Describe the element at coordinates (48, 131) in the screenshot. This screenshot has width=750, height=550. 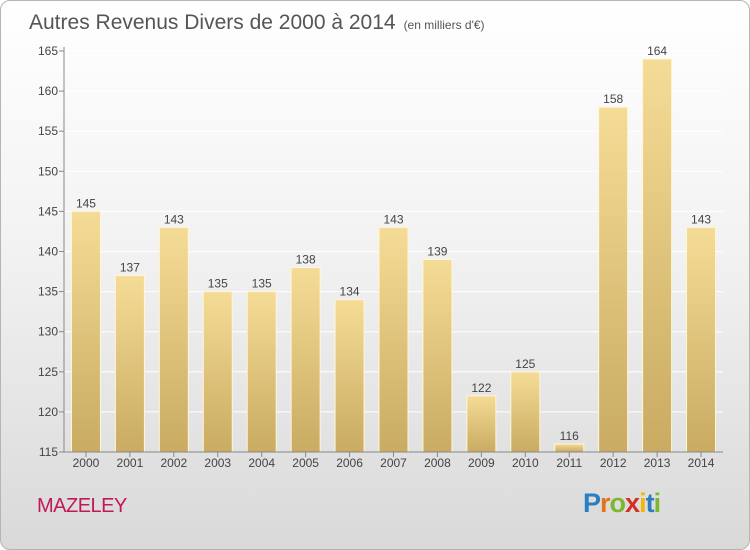
I see `y-tick-label: 155` at that location.